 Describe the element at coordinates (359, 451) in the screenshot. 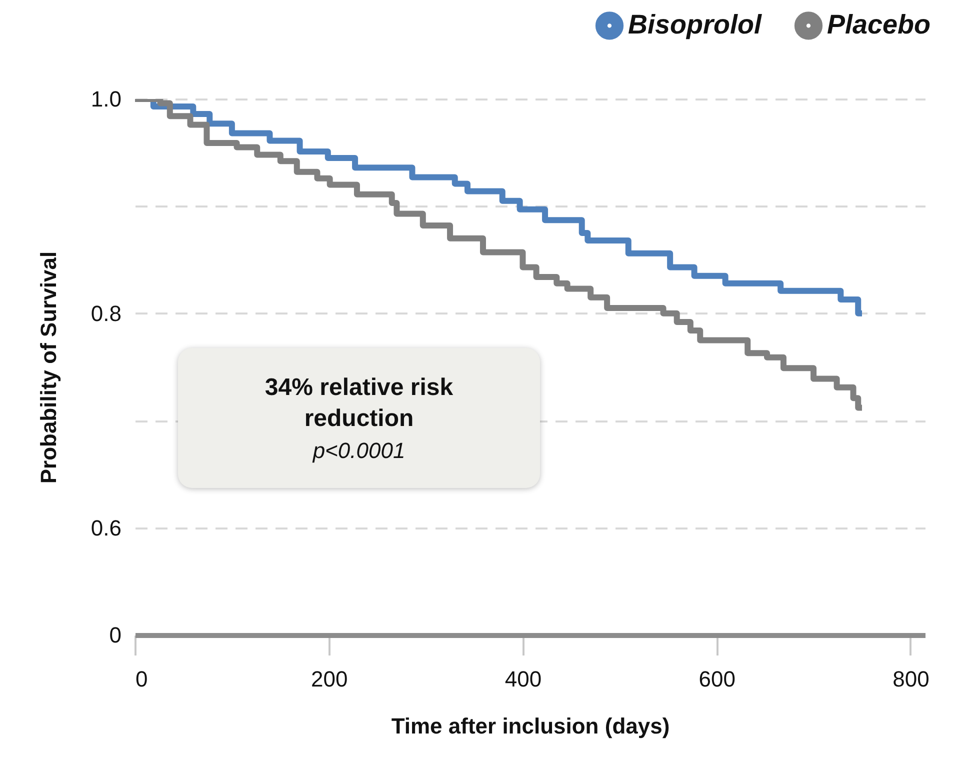

I see `annotation: p<0.0001` at that location.